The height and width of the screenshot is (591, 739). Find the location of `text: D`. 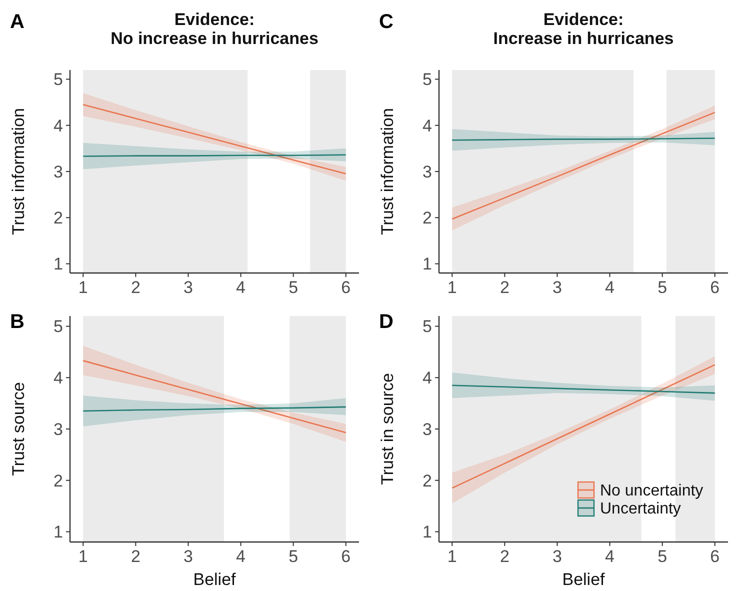

text: D is located at coordinates (386, 322).